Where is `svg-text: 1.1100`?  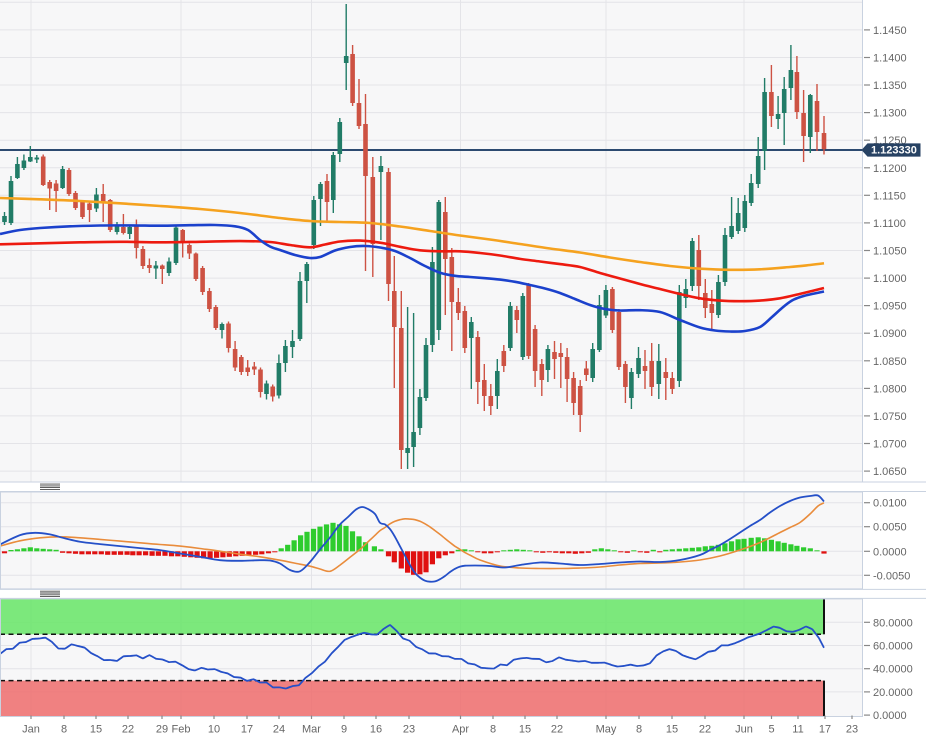 svg-text: 1.1100 is located at coordinates (889, 224).